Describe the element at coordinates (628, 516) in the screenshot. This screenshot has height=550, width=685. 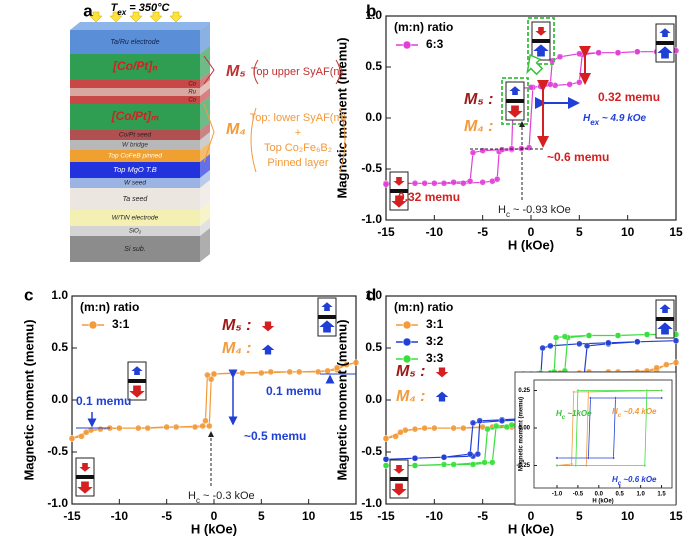
I see `x-tick-label: 10` at that location.